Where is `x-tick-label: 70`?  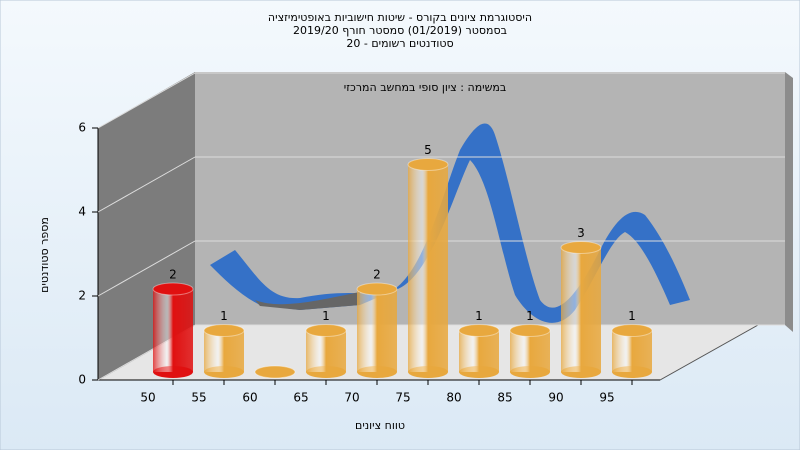 x-tick-label: 70 is located at coordinates (351, 398).